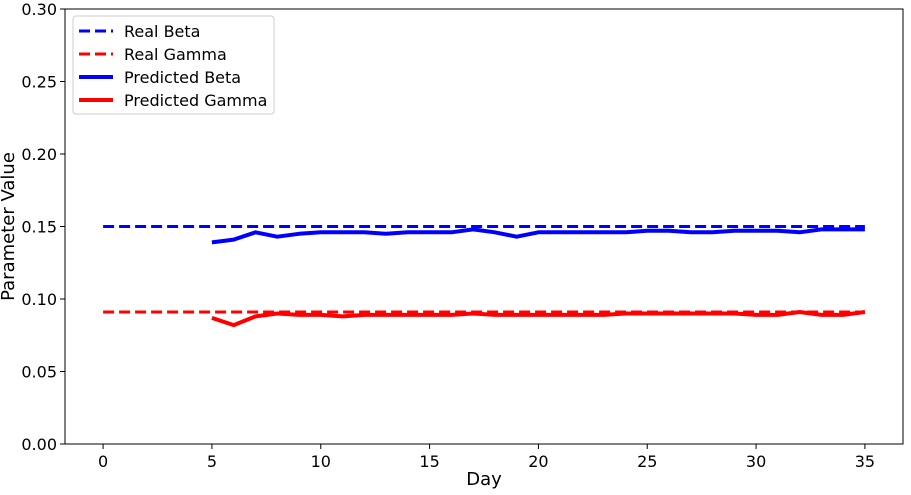 The height and width of the screenshot is (495, 911). Describe the element at coordinates (175, 54) in the screenshot. I see `legend-label: Real Gamma` at that location.